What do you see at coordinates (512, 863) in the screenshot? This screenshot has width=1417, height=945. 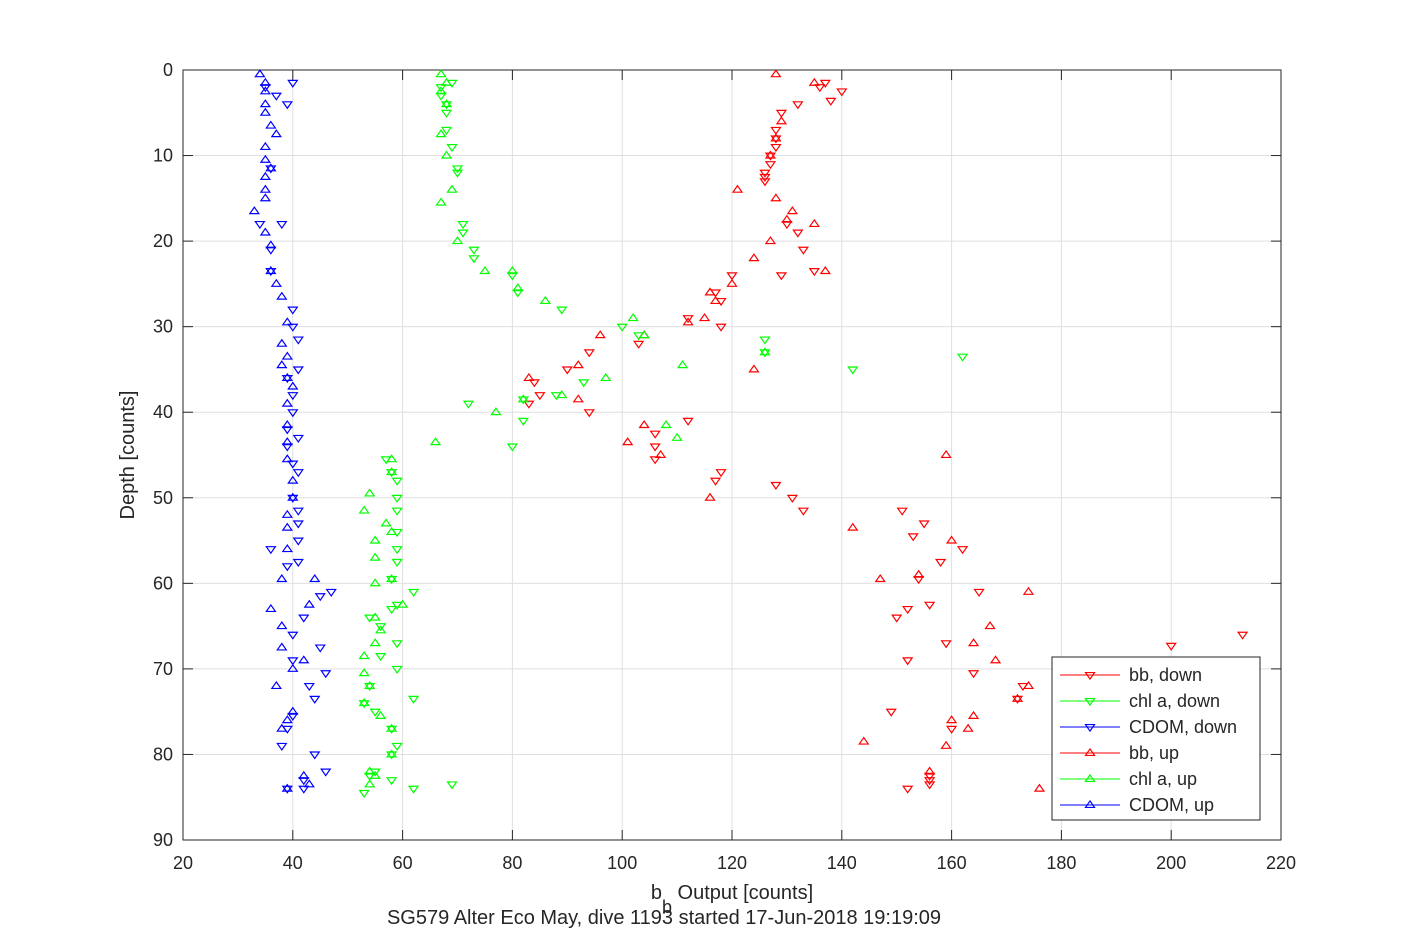 I see `x-tick-label: 80` at bounding box center [512, 863].